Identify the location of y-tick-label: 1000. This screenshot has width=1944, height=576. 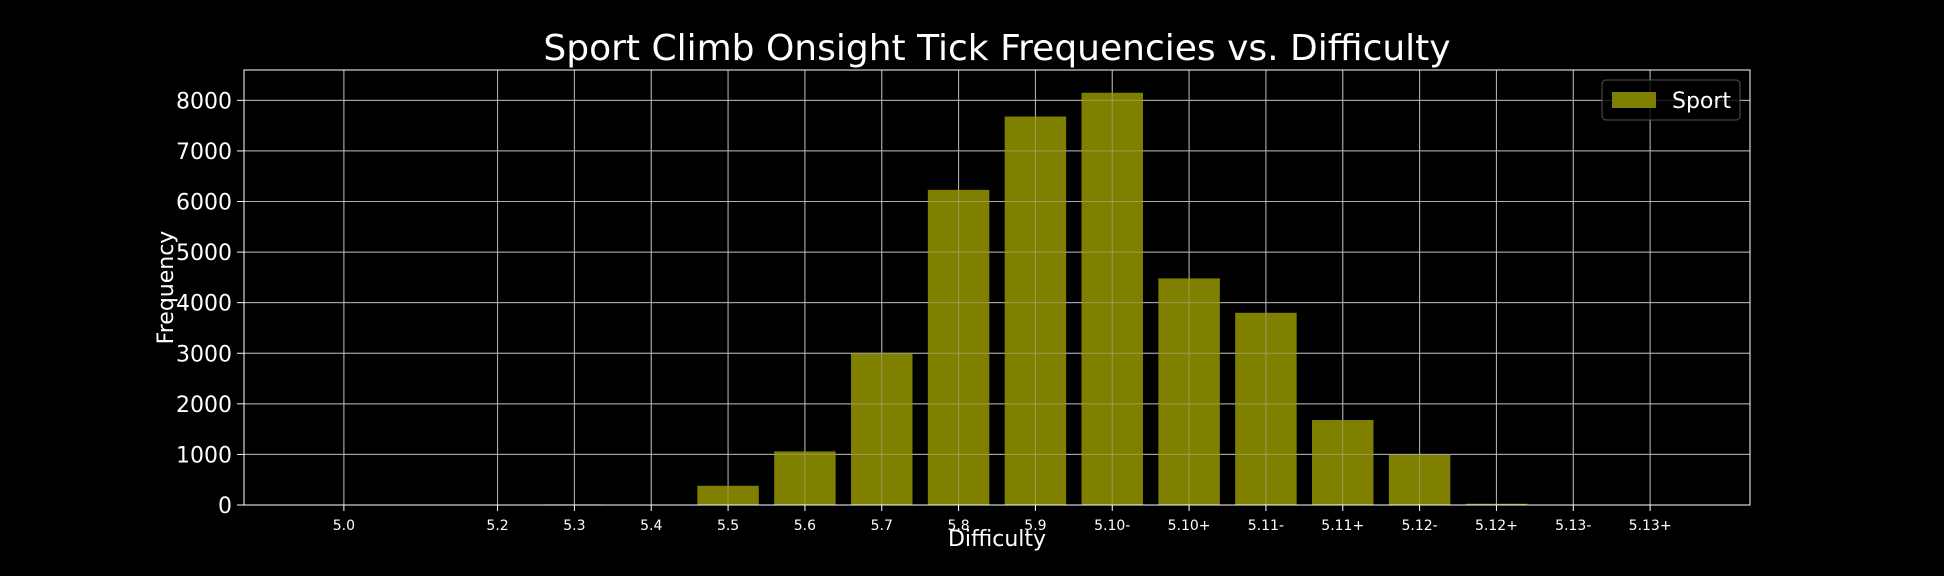
(204, 455).